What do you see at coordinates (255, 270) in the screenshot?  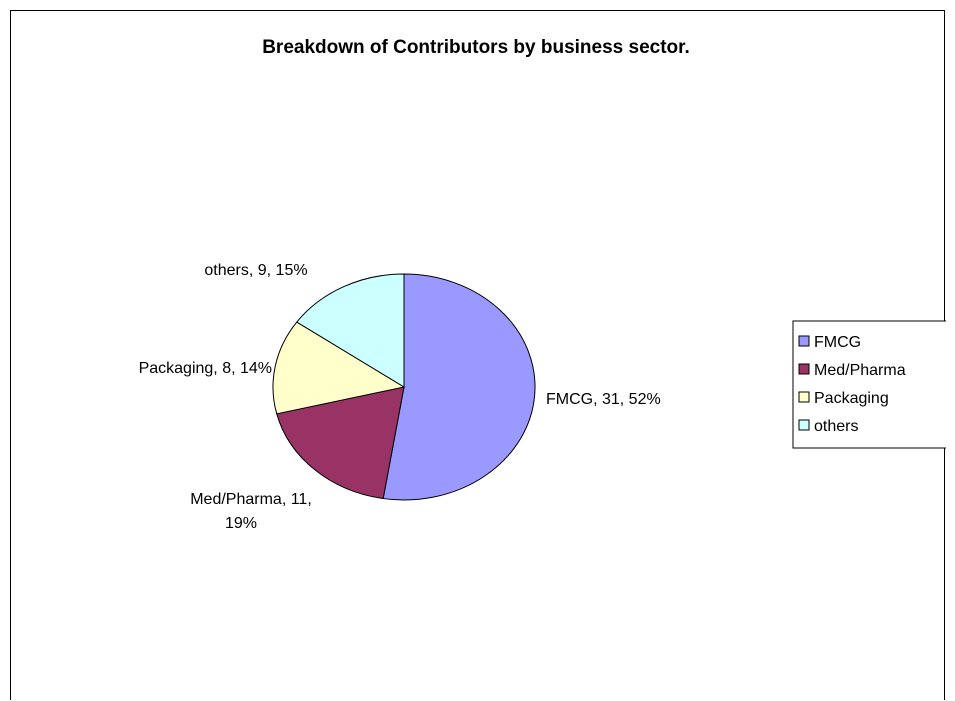 I see `data-label-others: others, 9, 15%` at bounding box center [255, 270].